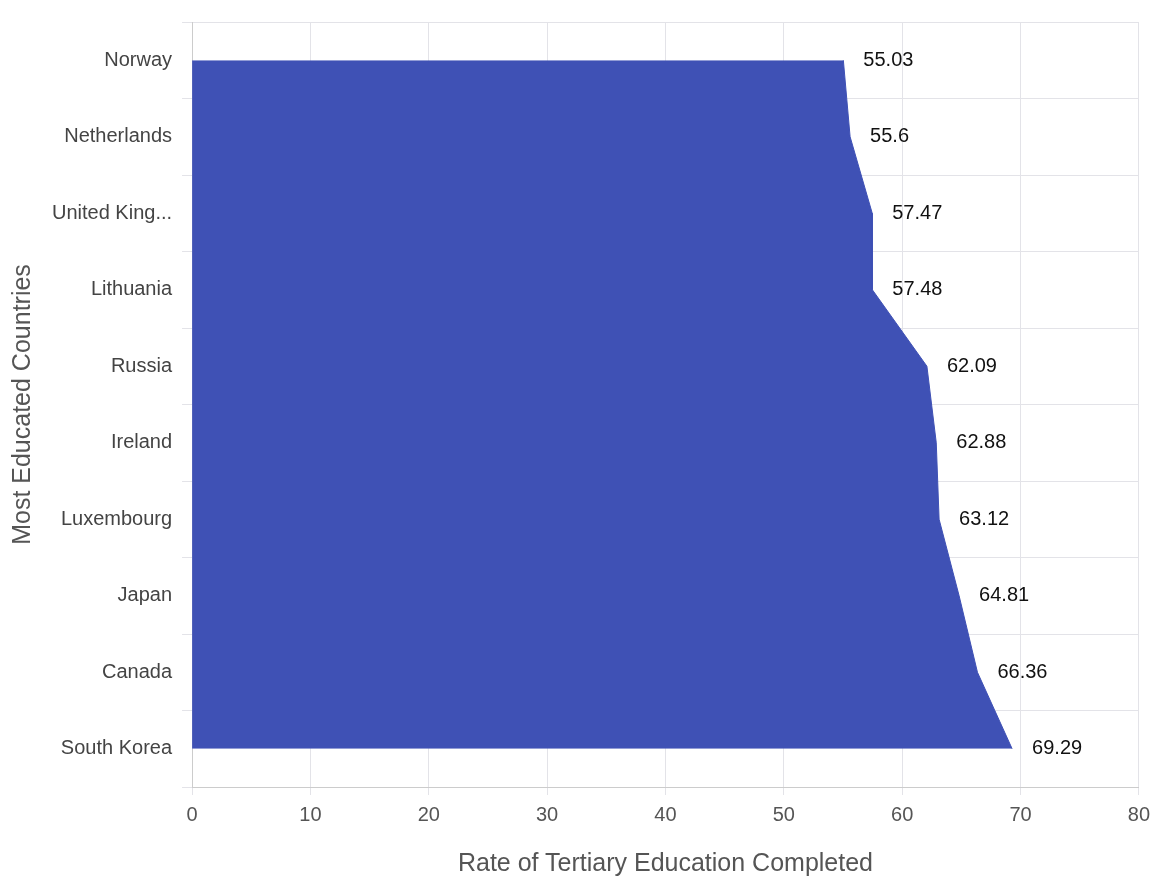 This screenshot has height=883, width=1158. Describe the element at coordinates (665, 813) in the screenshot. I see `x-tick-label: 40` at that location.